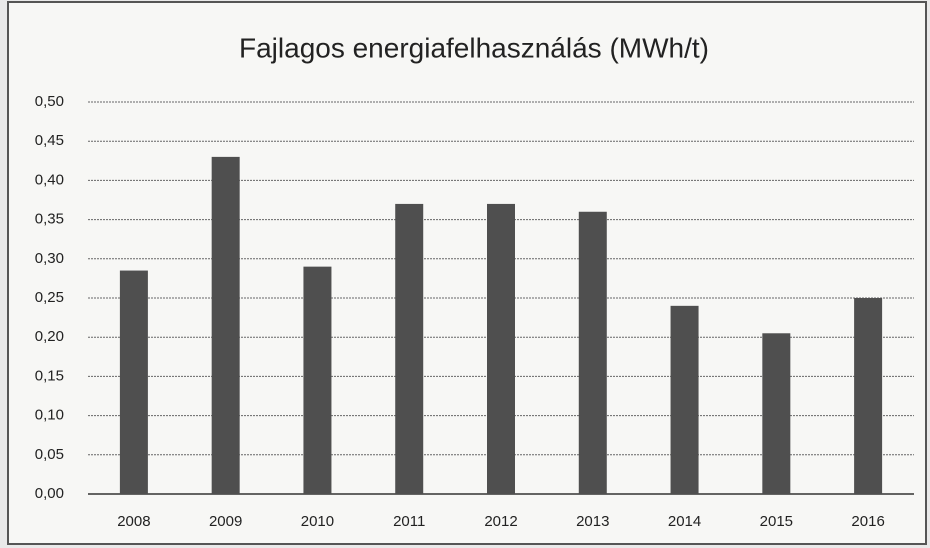 The height and width of the screenshot is (548, 930). Describe the element at coordinates (49, 297) in the screenshot. I see `y-tick-label: 0,25` at that location.